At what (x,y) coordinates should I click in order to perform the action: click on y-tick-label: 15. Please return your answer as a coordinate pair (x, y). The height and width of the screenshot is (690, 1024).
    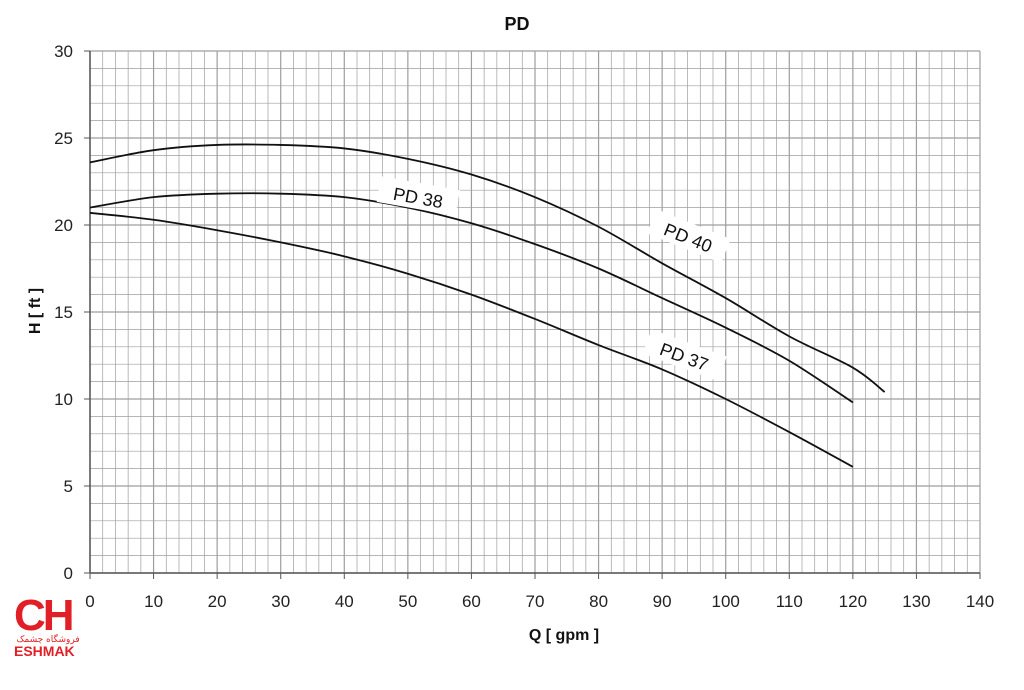
    Looking at the image, I should click on (63, 312).